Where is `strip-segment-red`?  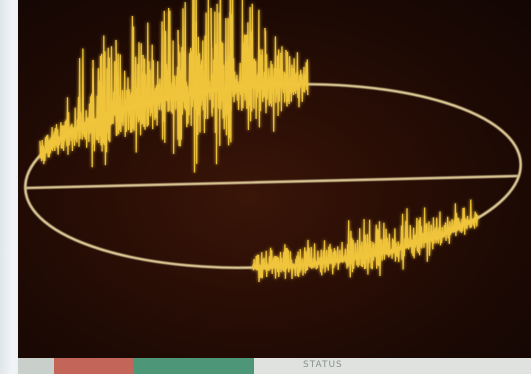
strip-segment-red is located at coordinates (94, 366).